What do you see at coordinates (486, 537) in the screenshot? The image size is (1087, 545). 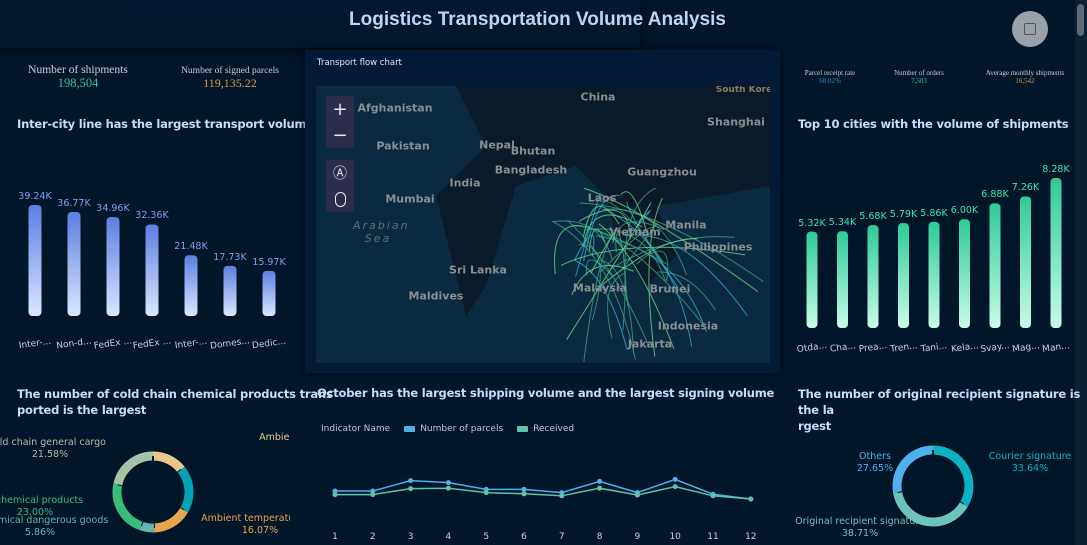 I see `x-tick-label: 5` at bounding box center [486, 537].